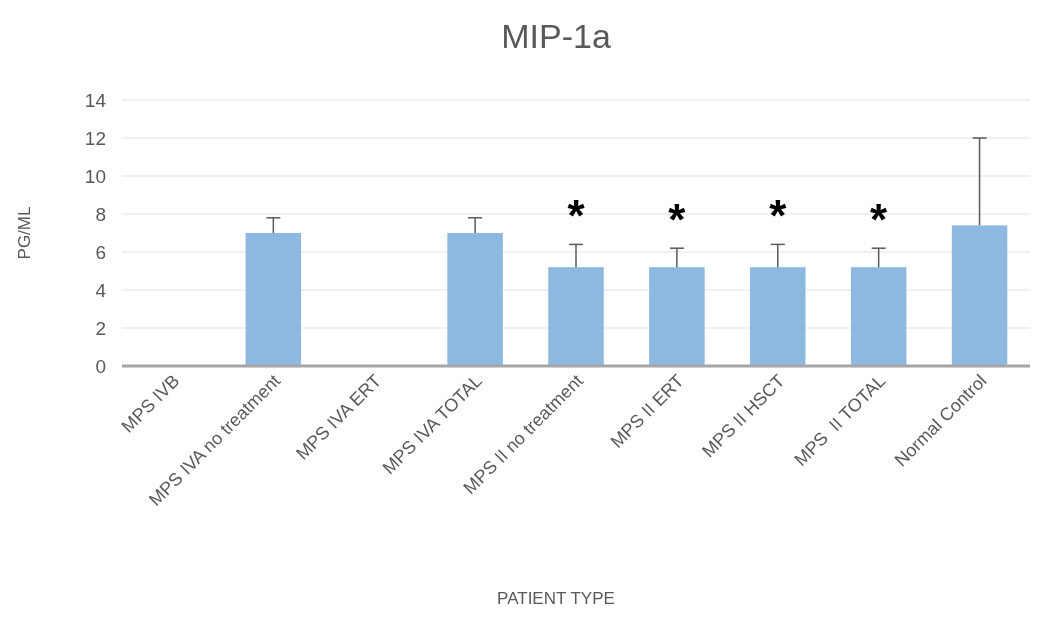 The image size is (1039, 631). I want to click on chart-title: MIP-1a, so click(556, 36).